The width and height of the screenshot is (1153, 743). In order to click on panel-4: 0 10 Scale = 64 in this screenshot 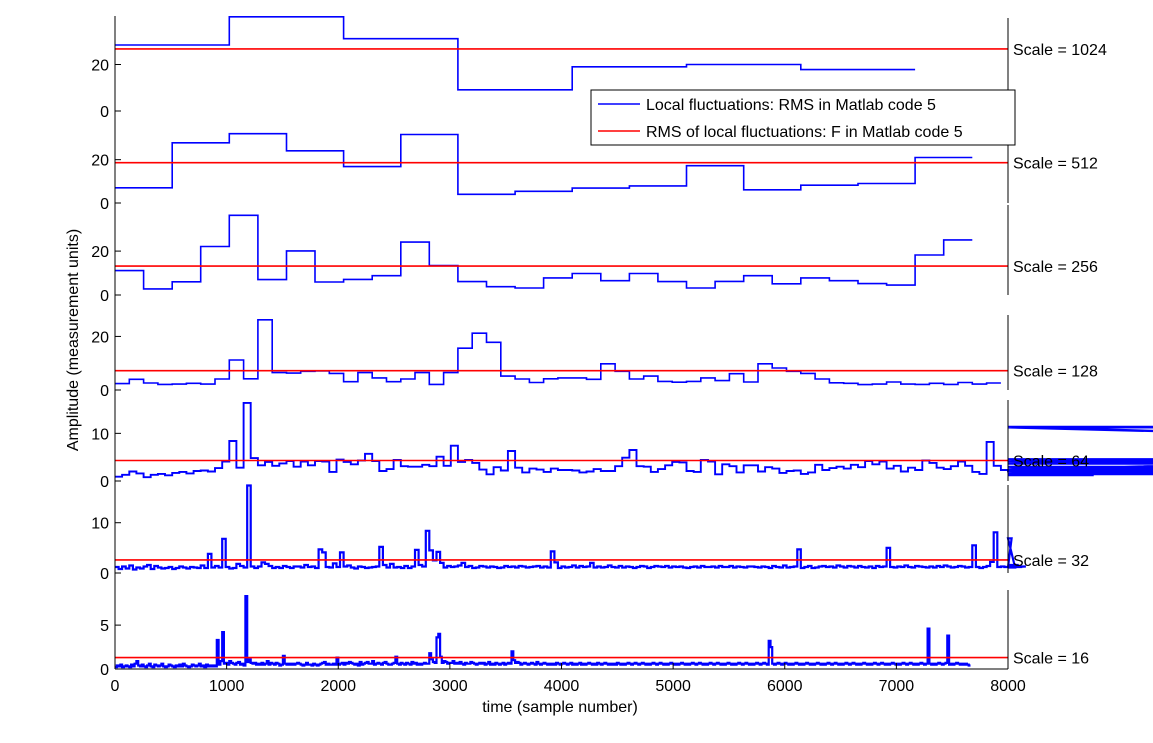, I will do `click(622, 445)`.